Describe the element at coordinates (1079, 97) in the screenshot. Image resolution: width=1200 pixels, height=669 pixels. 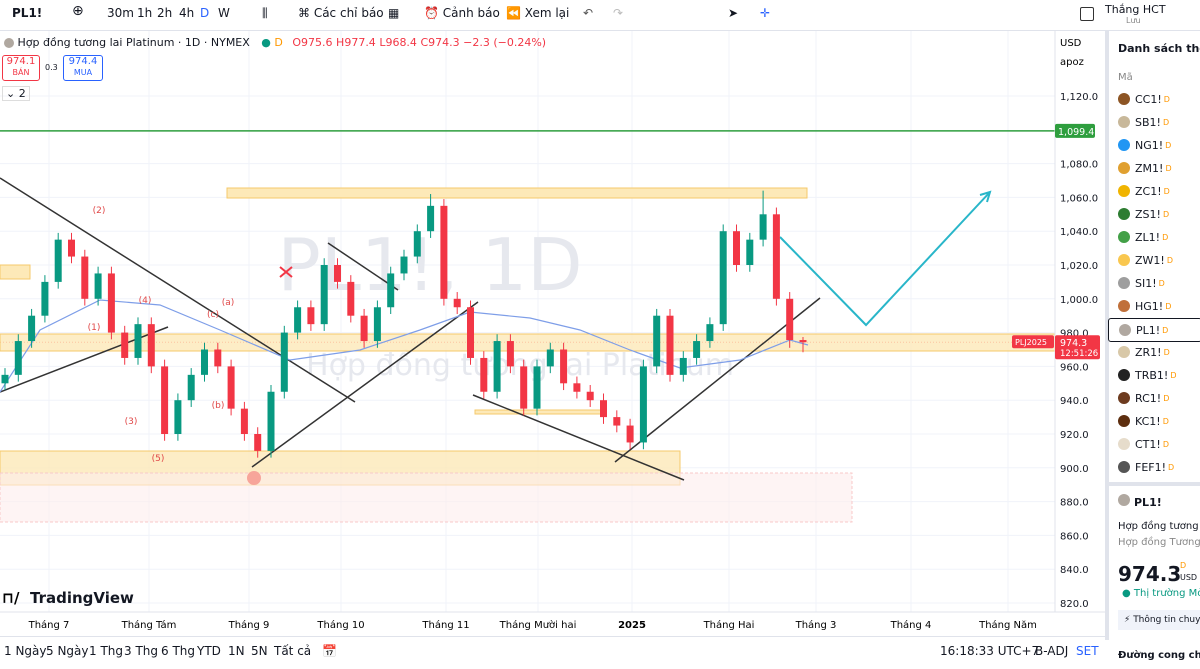
I see `y-tick-label: 1,120.0` at that location.